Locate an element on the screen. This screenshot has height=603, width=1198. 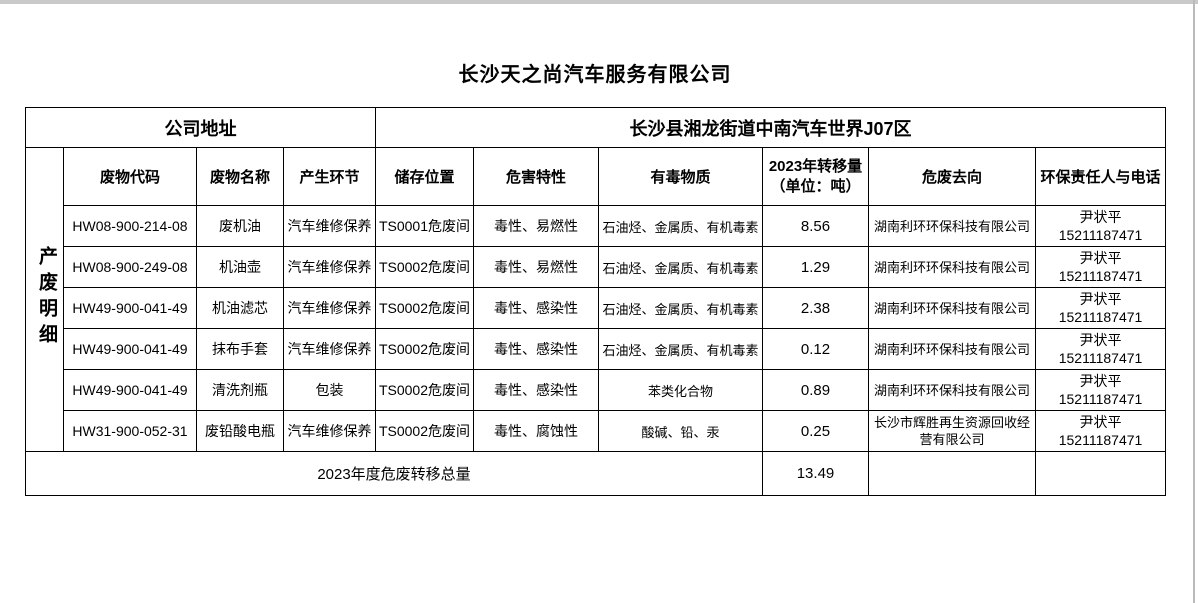
column-header-toxic: 有毒物质 is located at coordinates (680, 176).